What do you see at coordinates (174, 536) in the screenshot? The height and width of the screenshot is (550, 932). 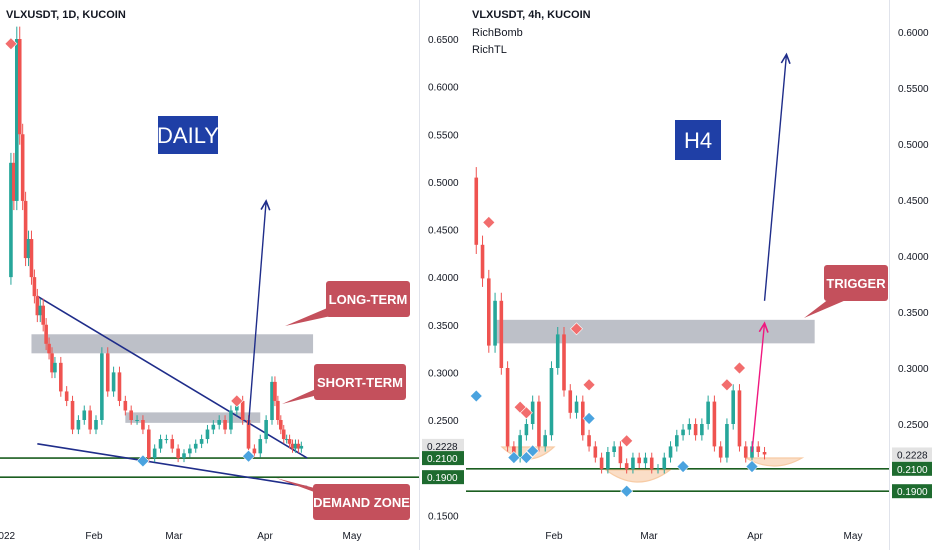 I see `x-tick-label: Mar` at bounding box center [174, 536].